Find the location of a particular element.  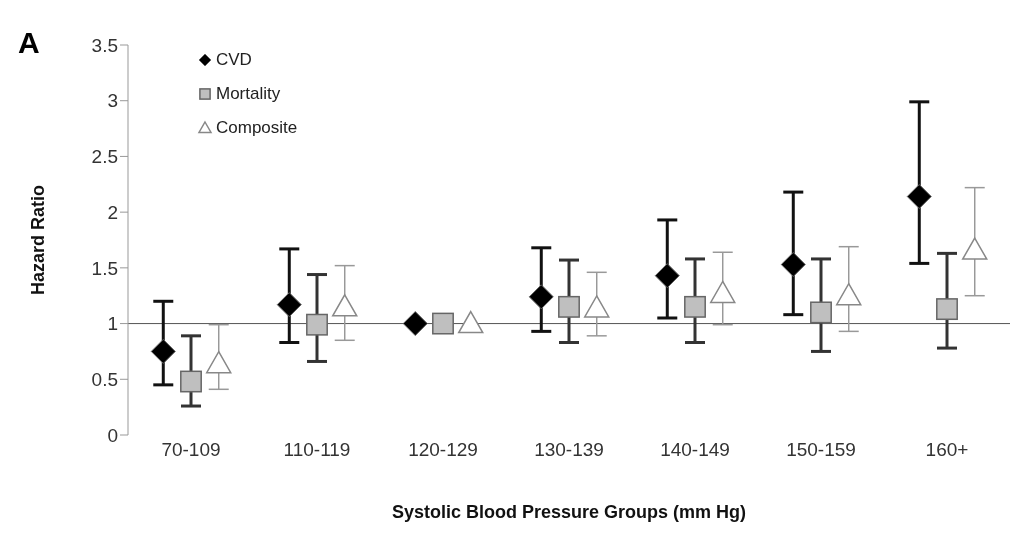

legend-label: Mortality is located at coordinates (248, 94).